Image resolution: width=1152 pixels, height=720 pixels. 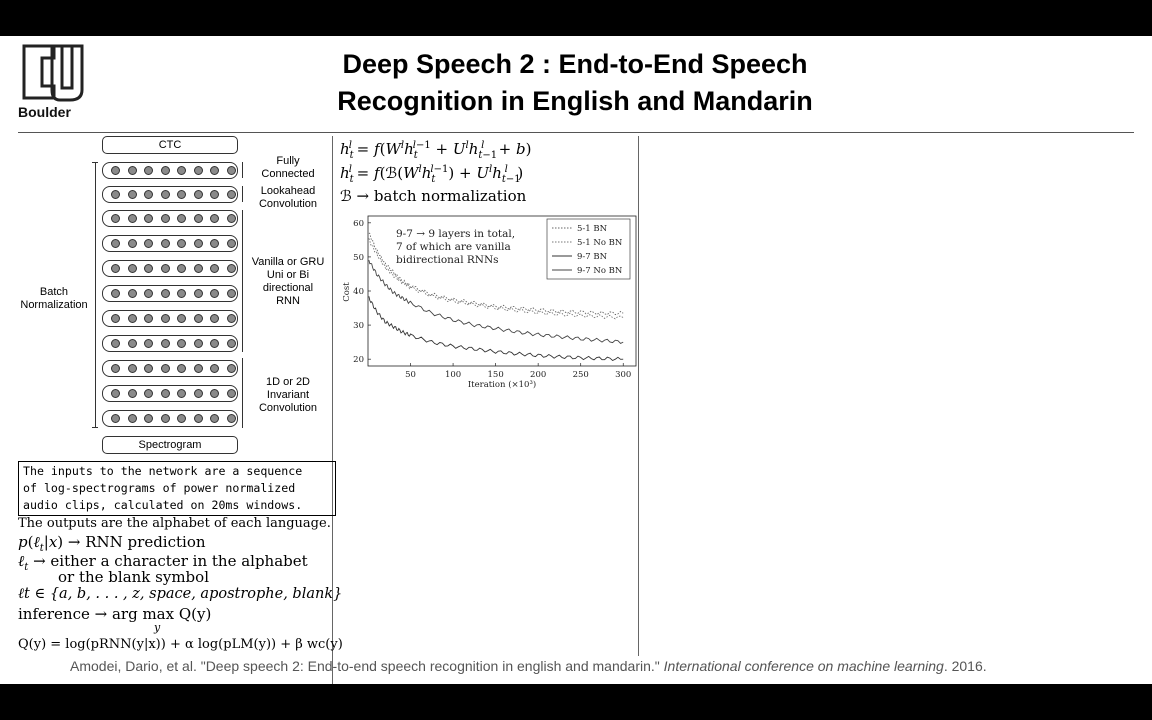 What do you see at coordinates (576, 132) in the screenshot?
I see `title-divider` at bounding box center [576, 132].